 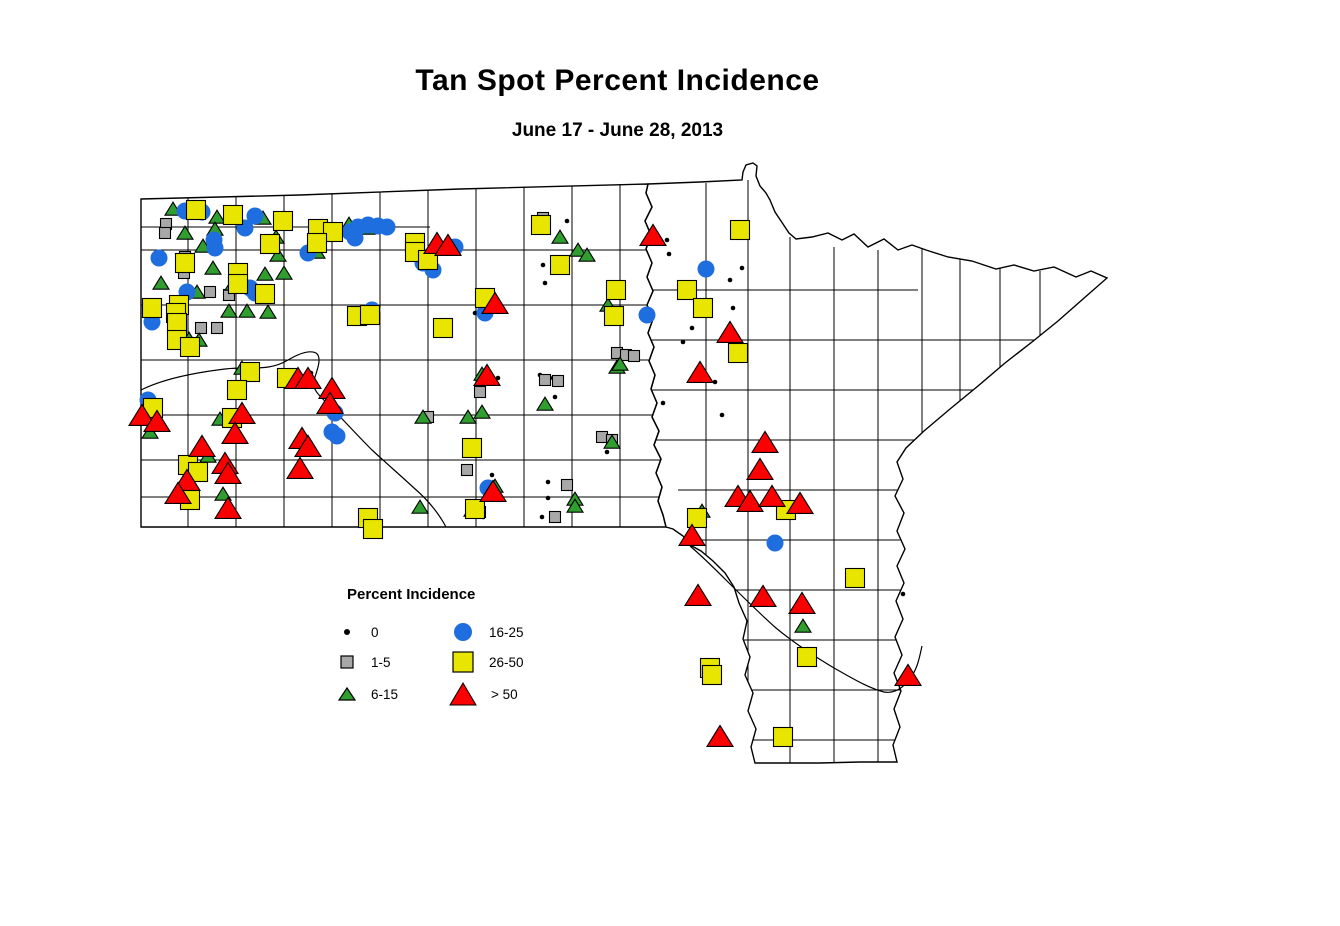 I want to click on green-triangle-icon, so click(x=347, y=693).